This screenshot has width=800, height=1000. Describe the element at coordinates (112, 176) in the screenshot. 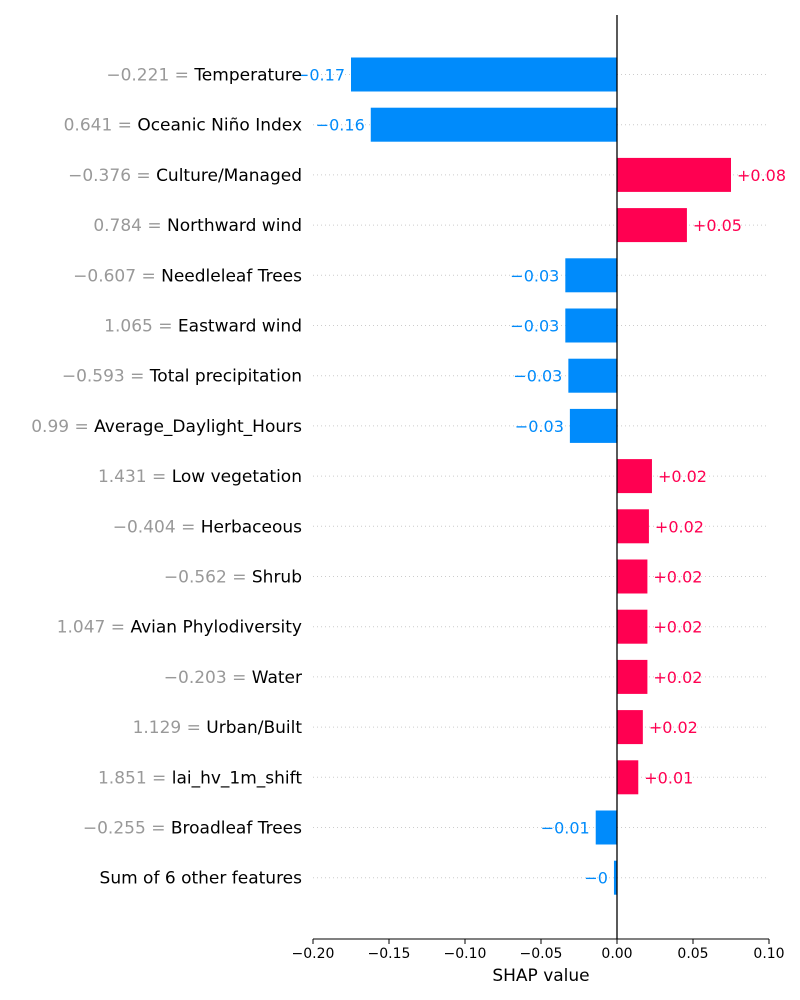

I see `feature-value: −0.376 =` at that location.